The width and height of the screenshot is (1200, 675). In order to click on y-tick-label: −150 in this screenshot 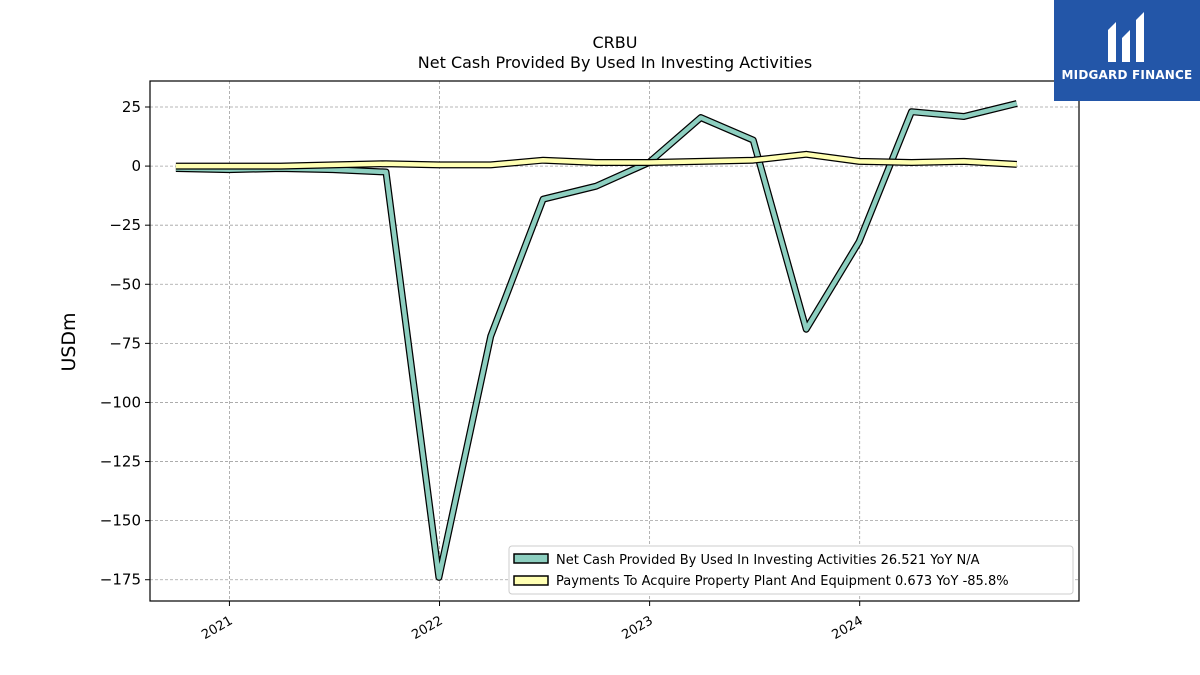, I will do `click(120, 521)`.